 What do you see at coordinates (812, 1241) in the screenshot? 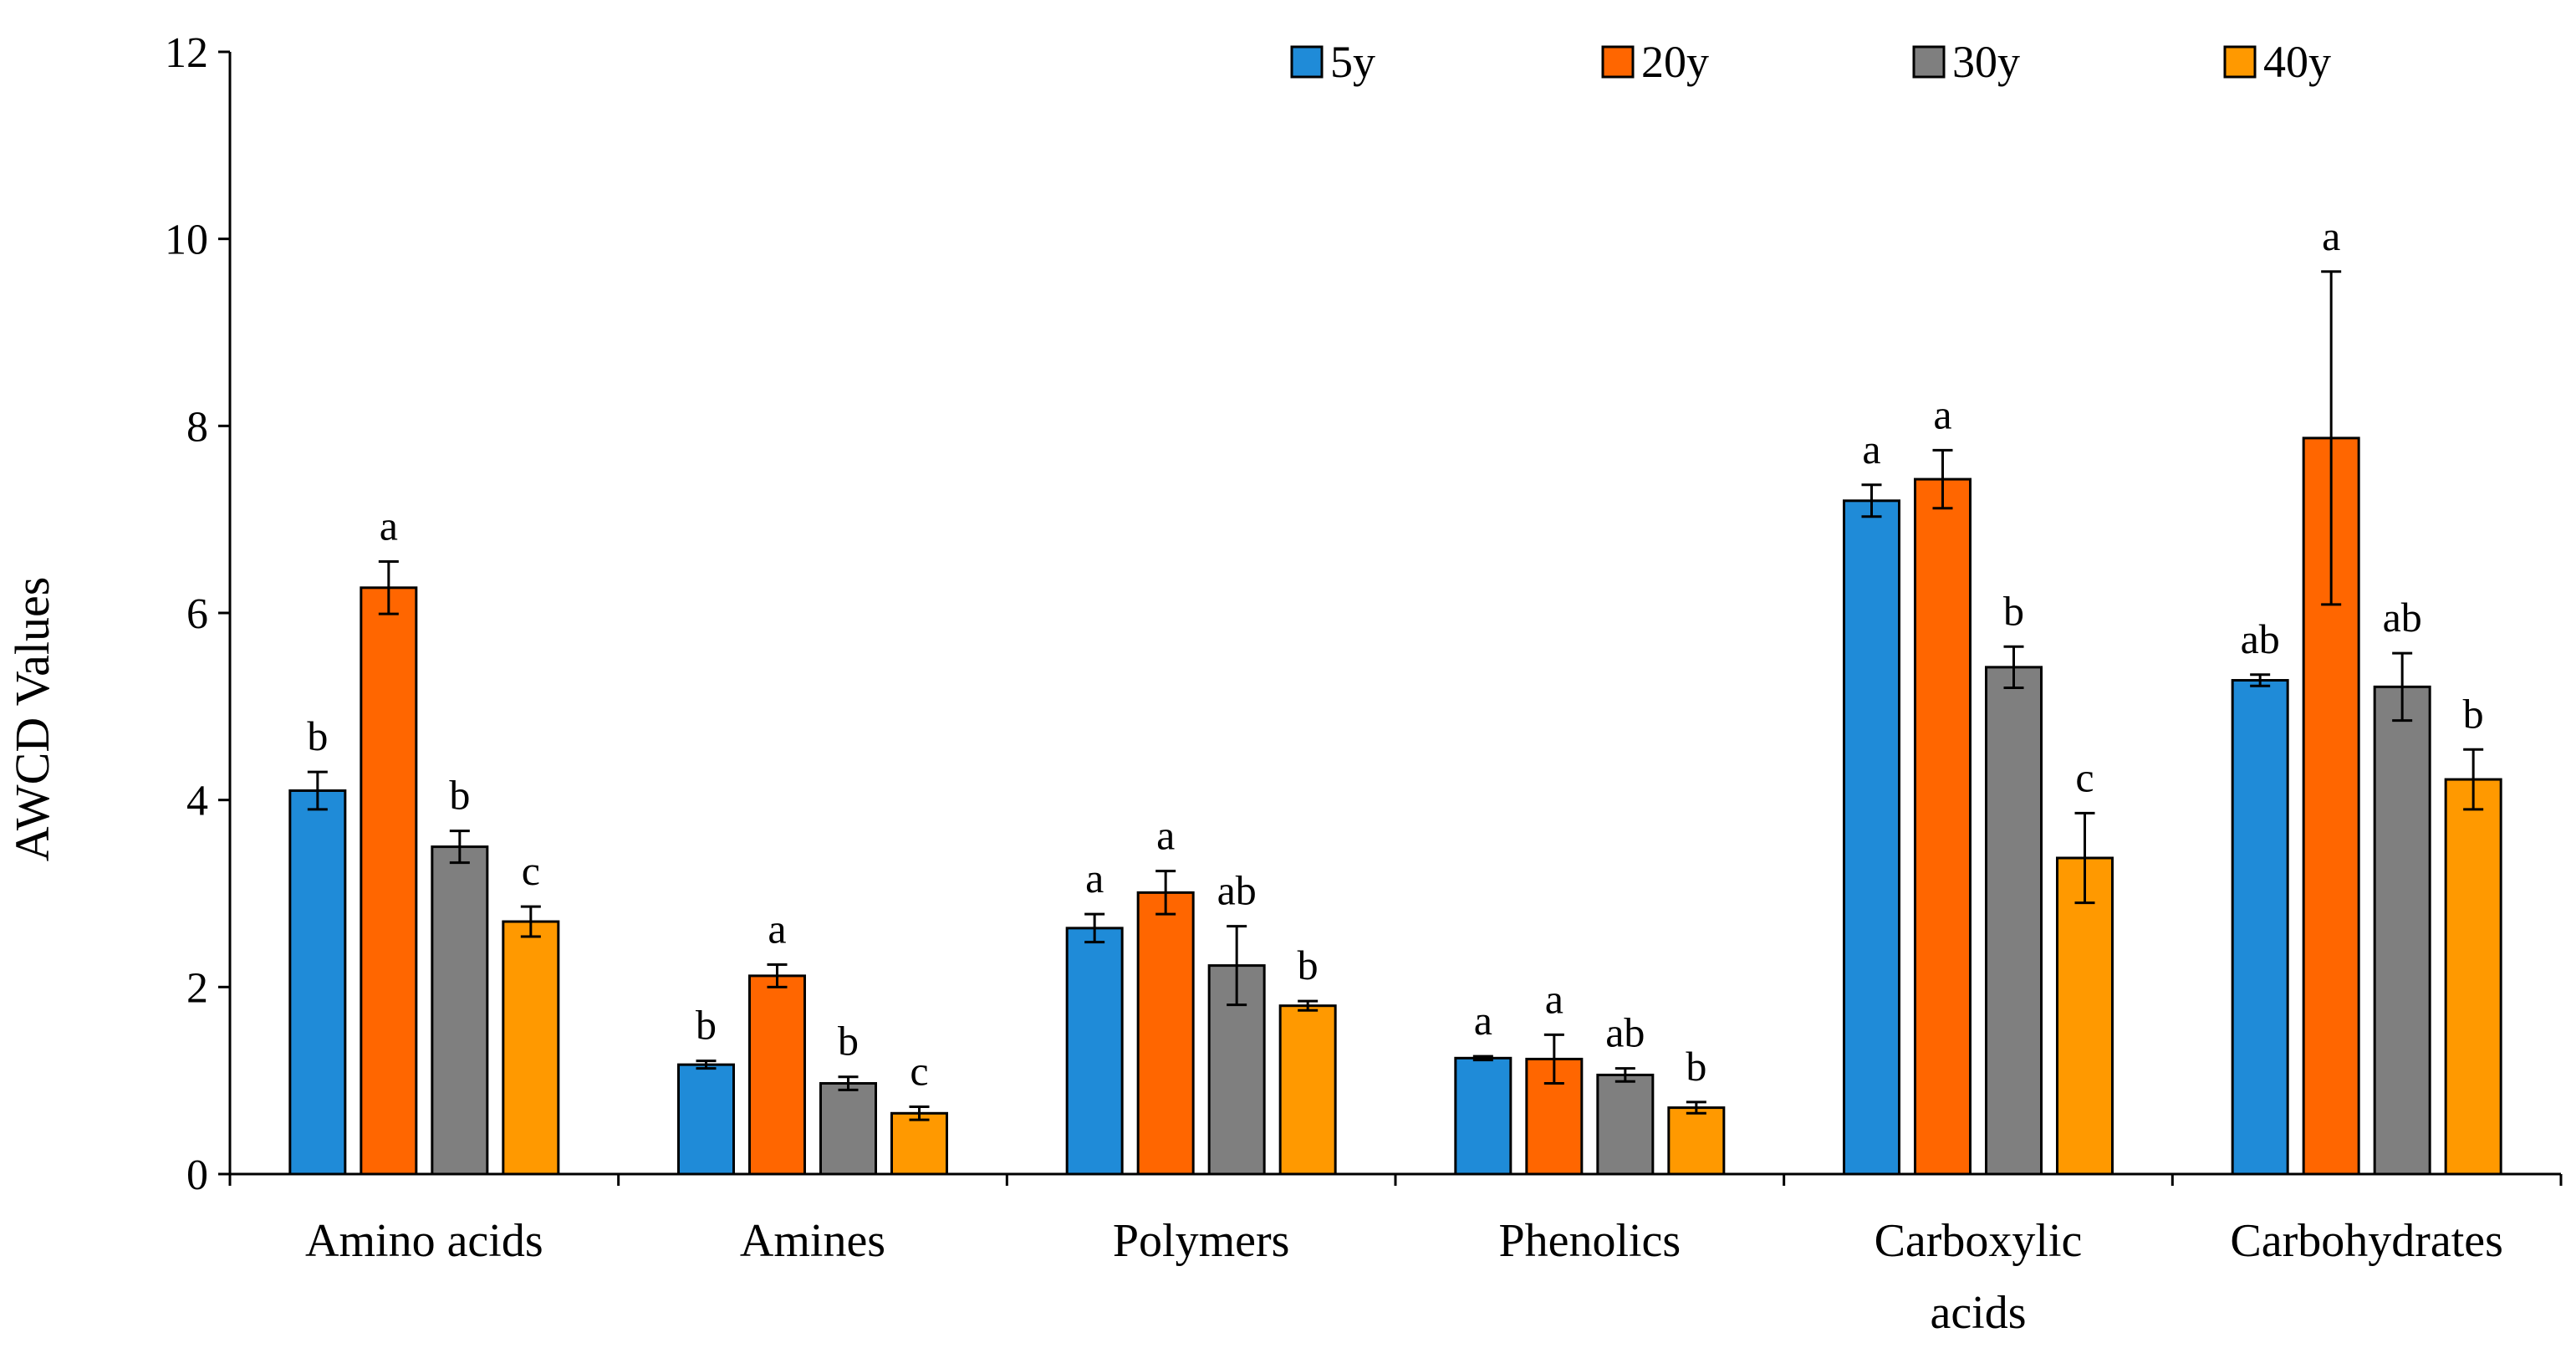
I see `category-label: Amines` at bounding box center [812, 1241].